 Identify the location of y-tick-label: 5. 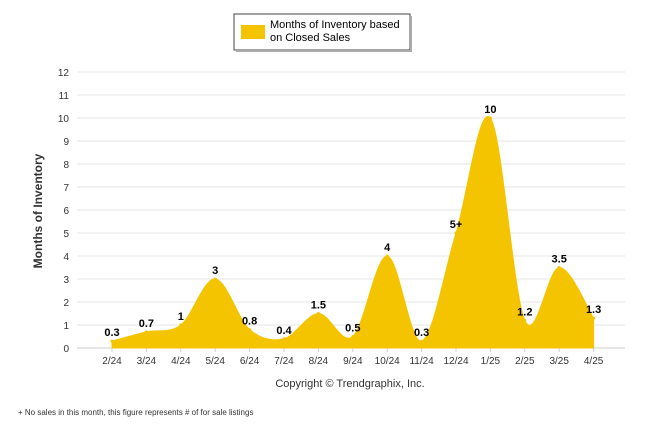
(66, 234).